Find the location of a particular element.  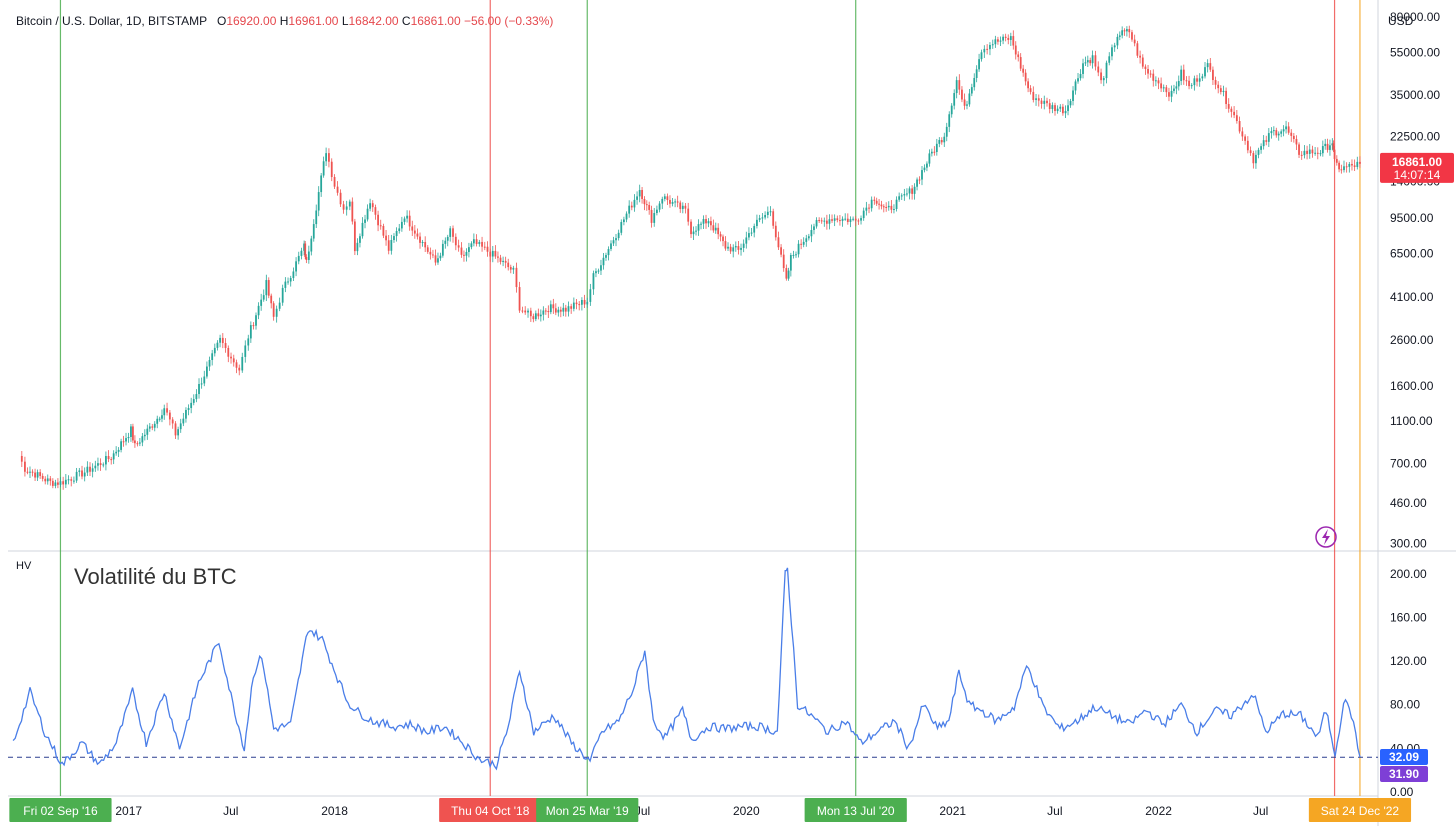

bar-countdown: 14:07:14 is located at coordinates (1417, 175).